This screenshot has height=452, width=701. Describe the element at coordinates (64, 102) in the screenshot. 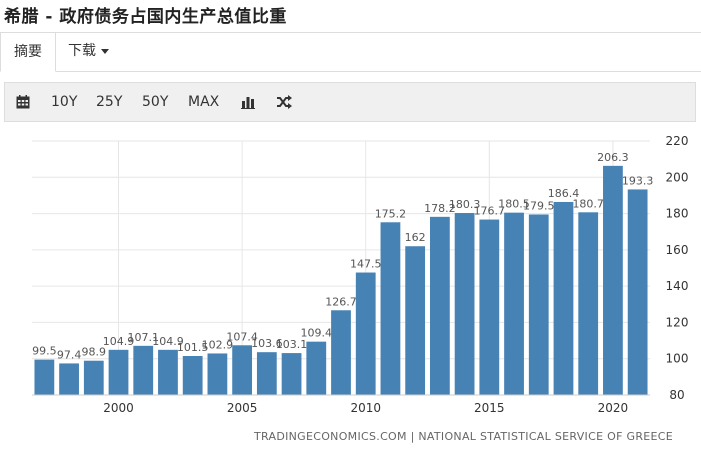

I see `range-10y-button: 10Y` at that location.